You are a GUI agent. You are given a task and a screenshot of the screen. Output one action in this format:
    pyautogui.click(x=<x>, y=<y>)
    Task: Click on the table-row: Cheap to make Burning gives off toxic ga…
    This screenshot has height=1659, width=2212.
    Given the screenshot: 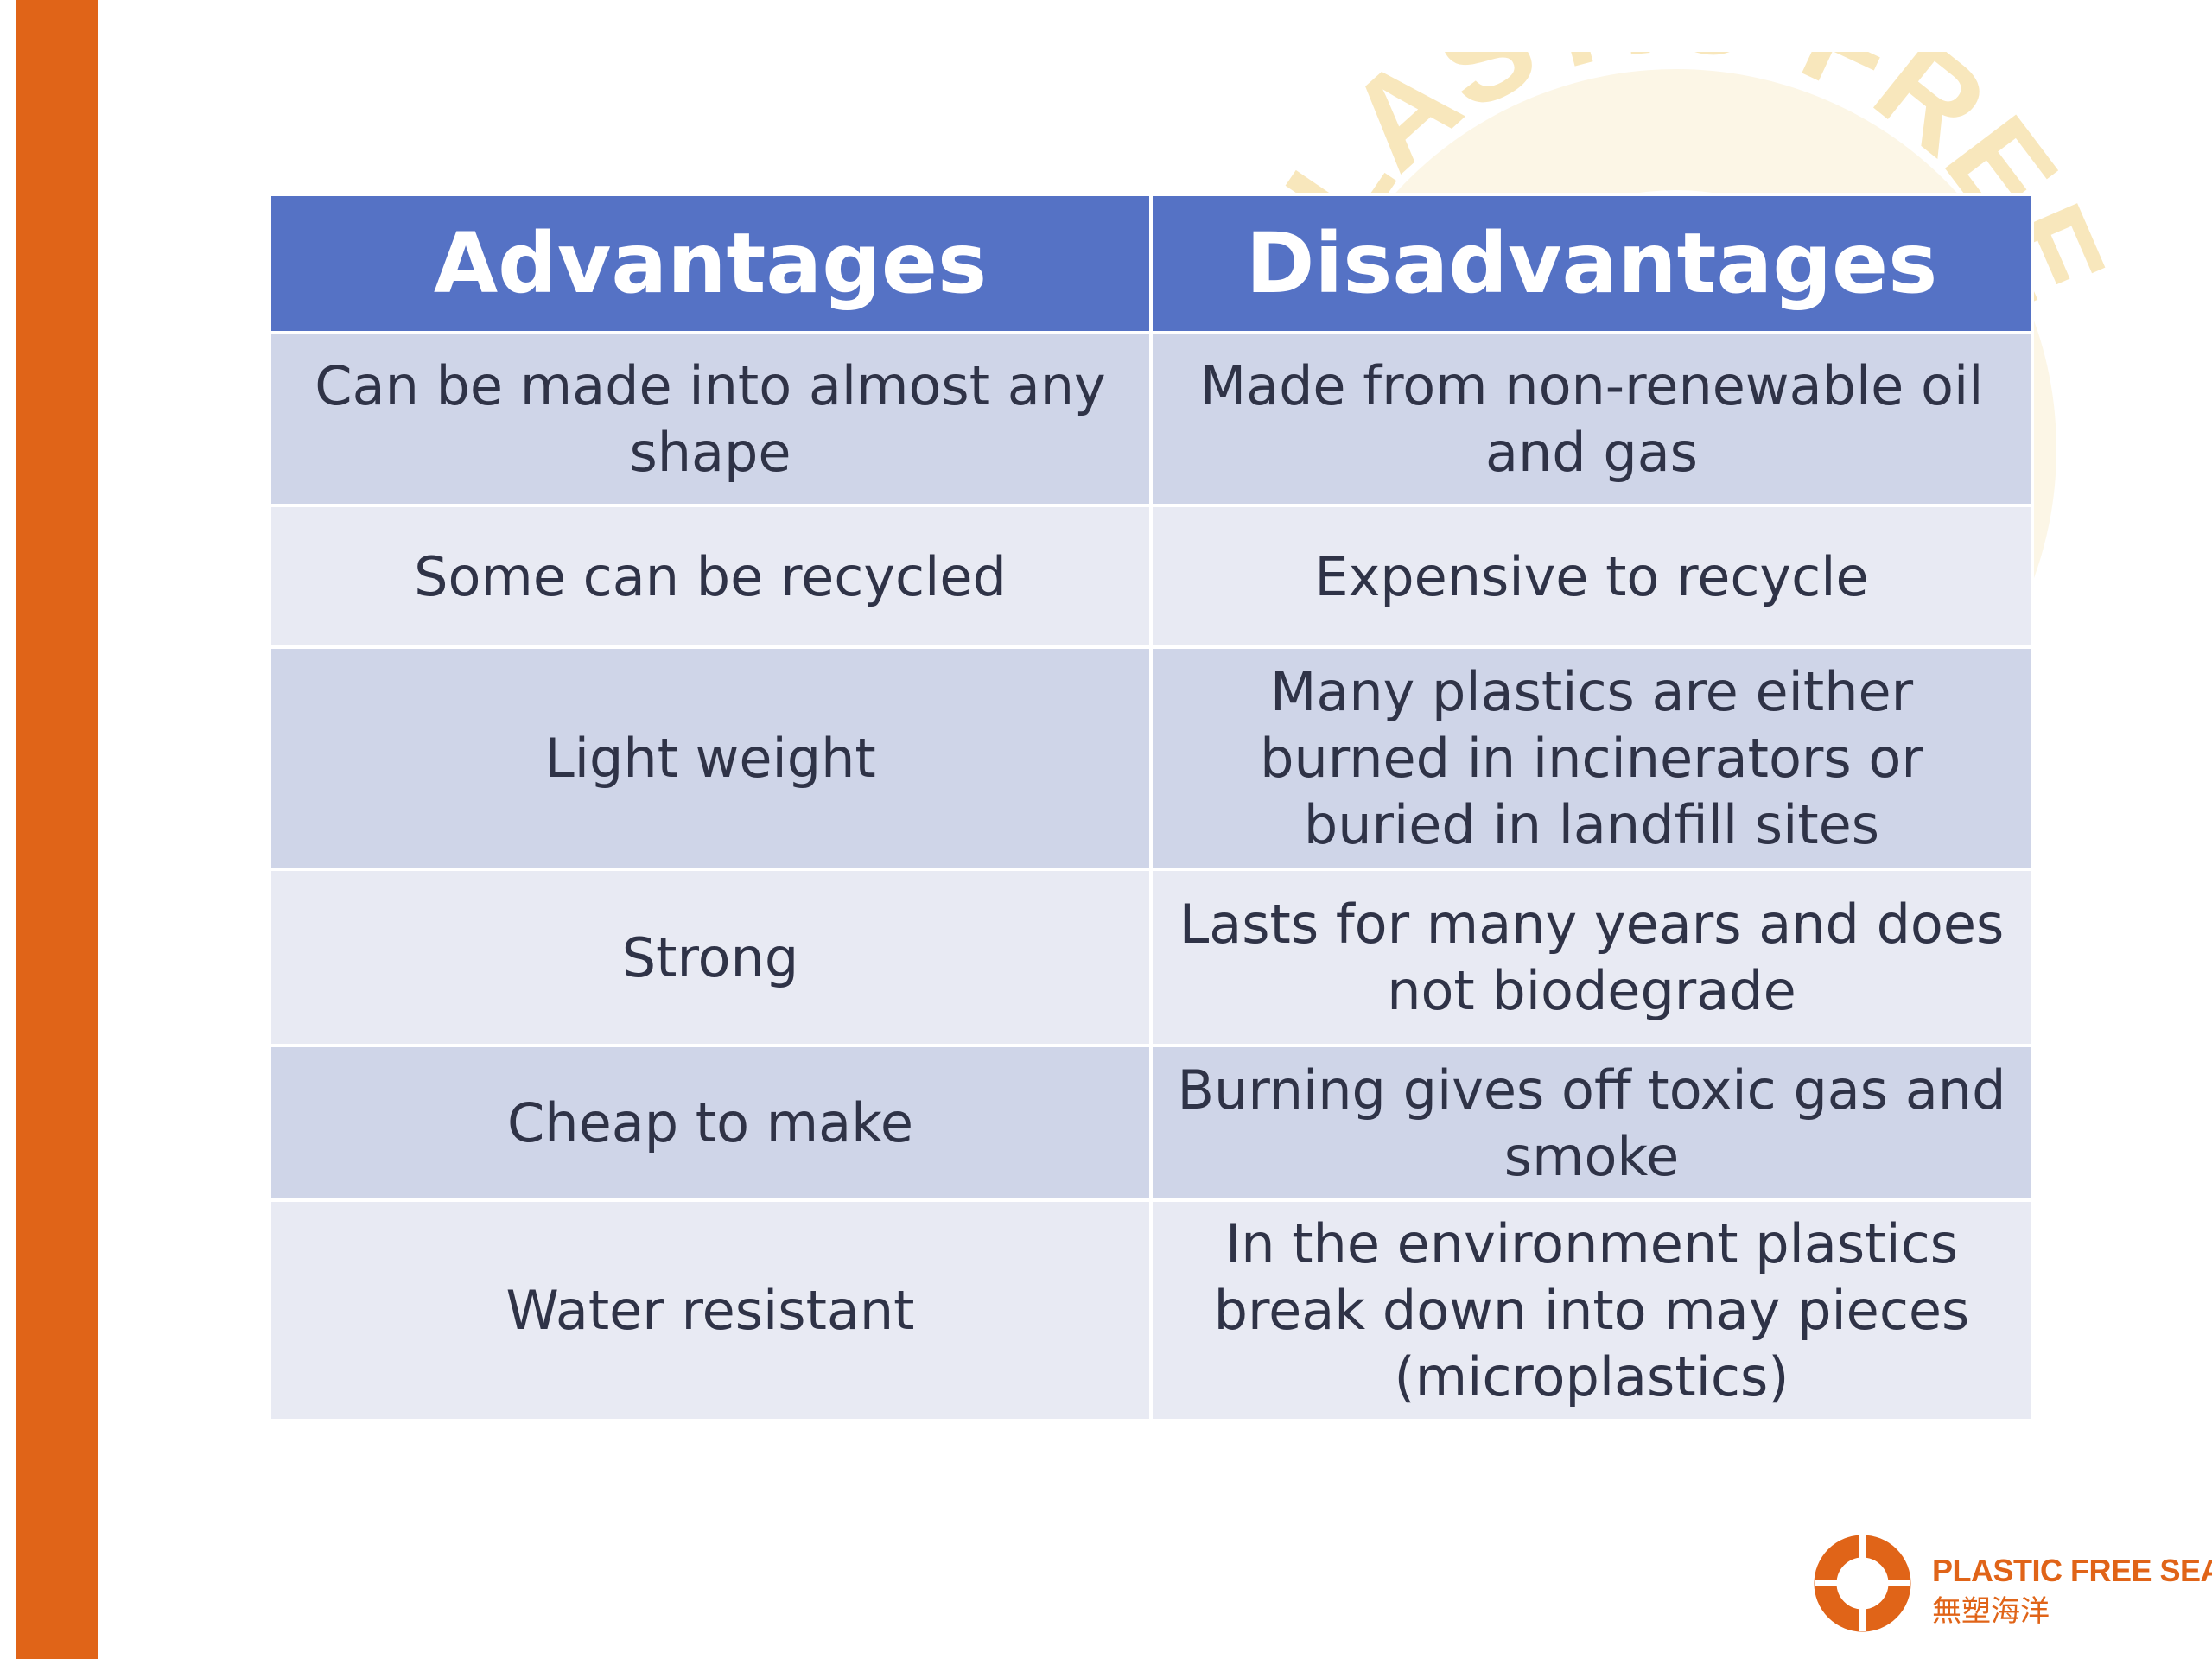 What is the action you would take?
    pyautogui.click(x=1151, y=1123)
    